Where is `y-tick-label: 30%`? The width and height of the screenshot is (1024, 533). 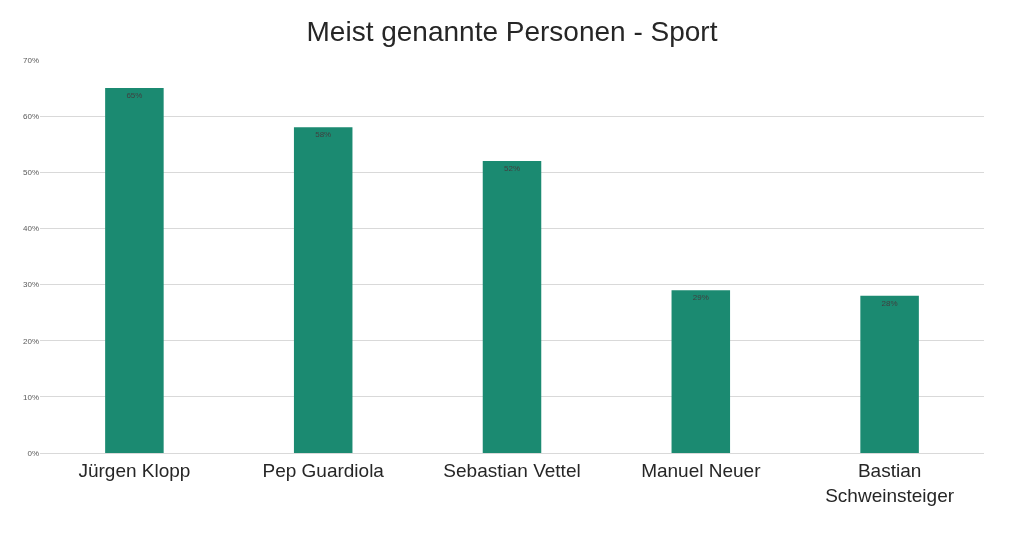 y-tick-label: 30% is located at coordinates (30, 285).